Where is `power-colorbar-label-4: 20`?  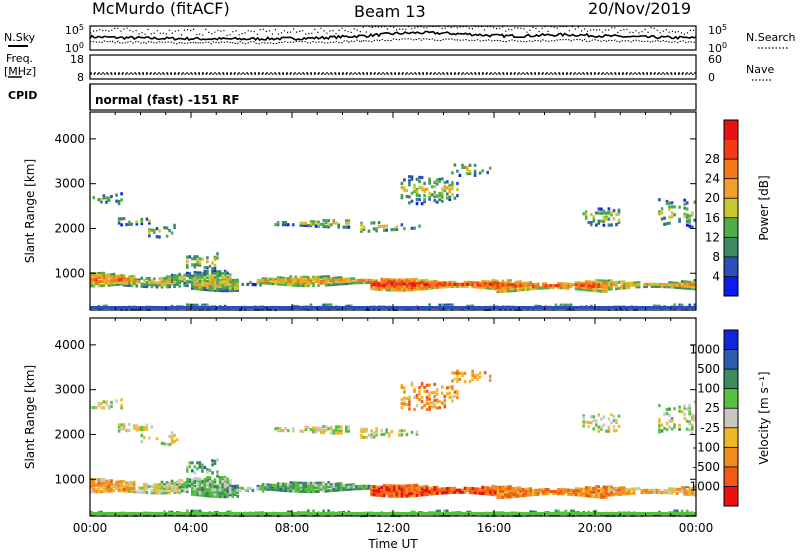
power-colorbar-label-4: 20 is located at coordinates (712, 198).